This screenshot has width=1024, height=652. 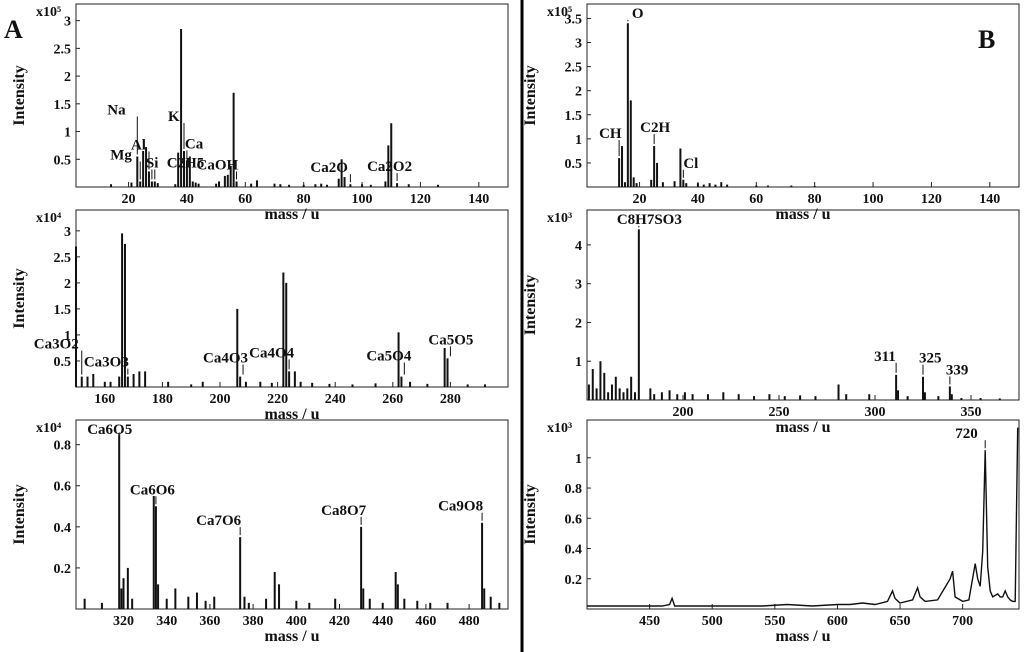 I want to click on x-tick-label: 240, so click(x=335, y=399).